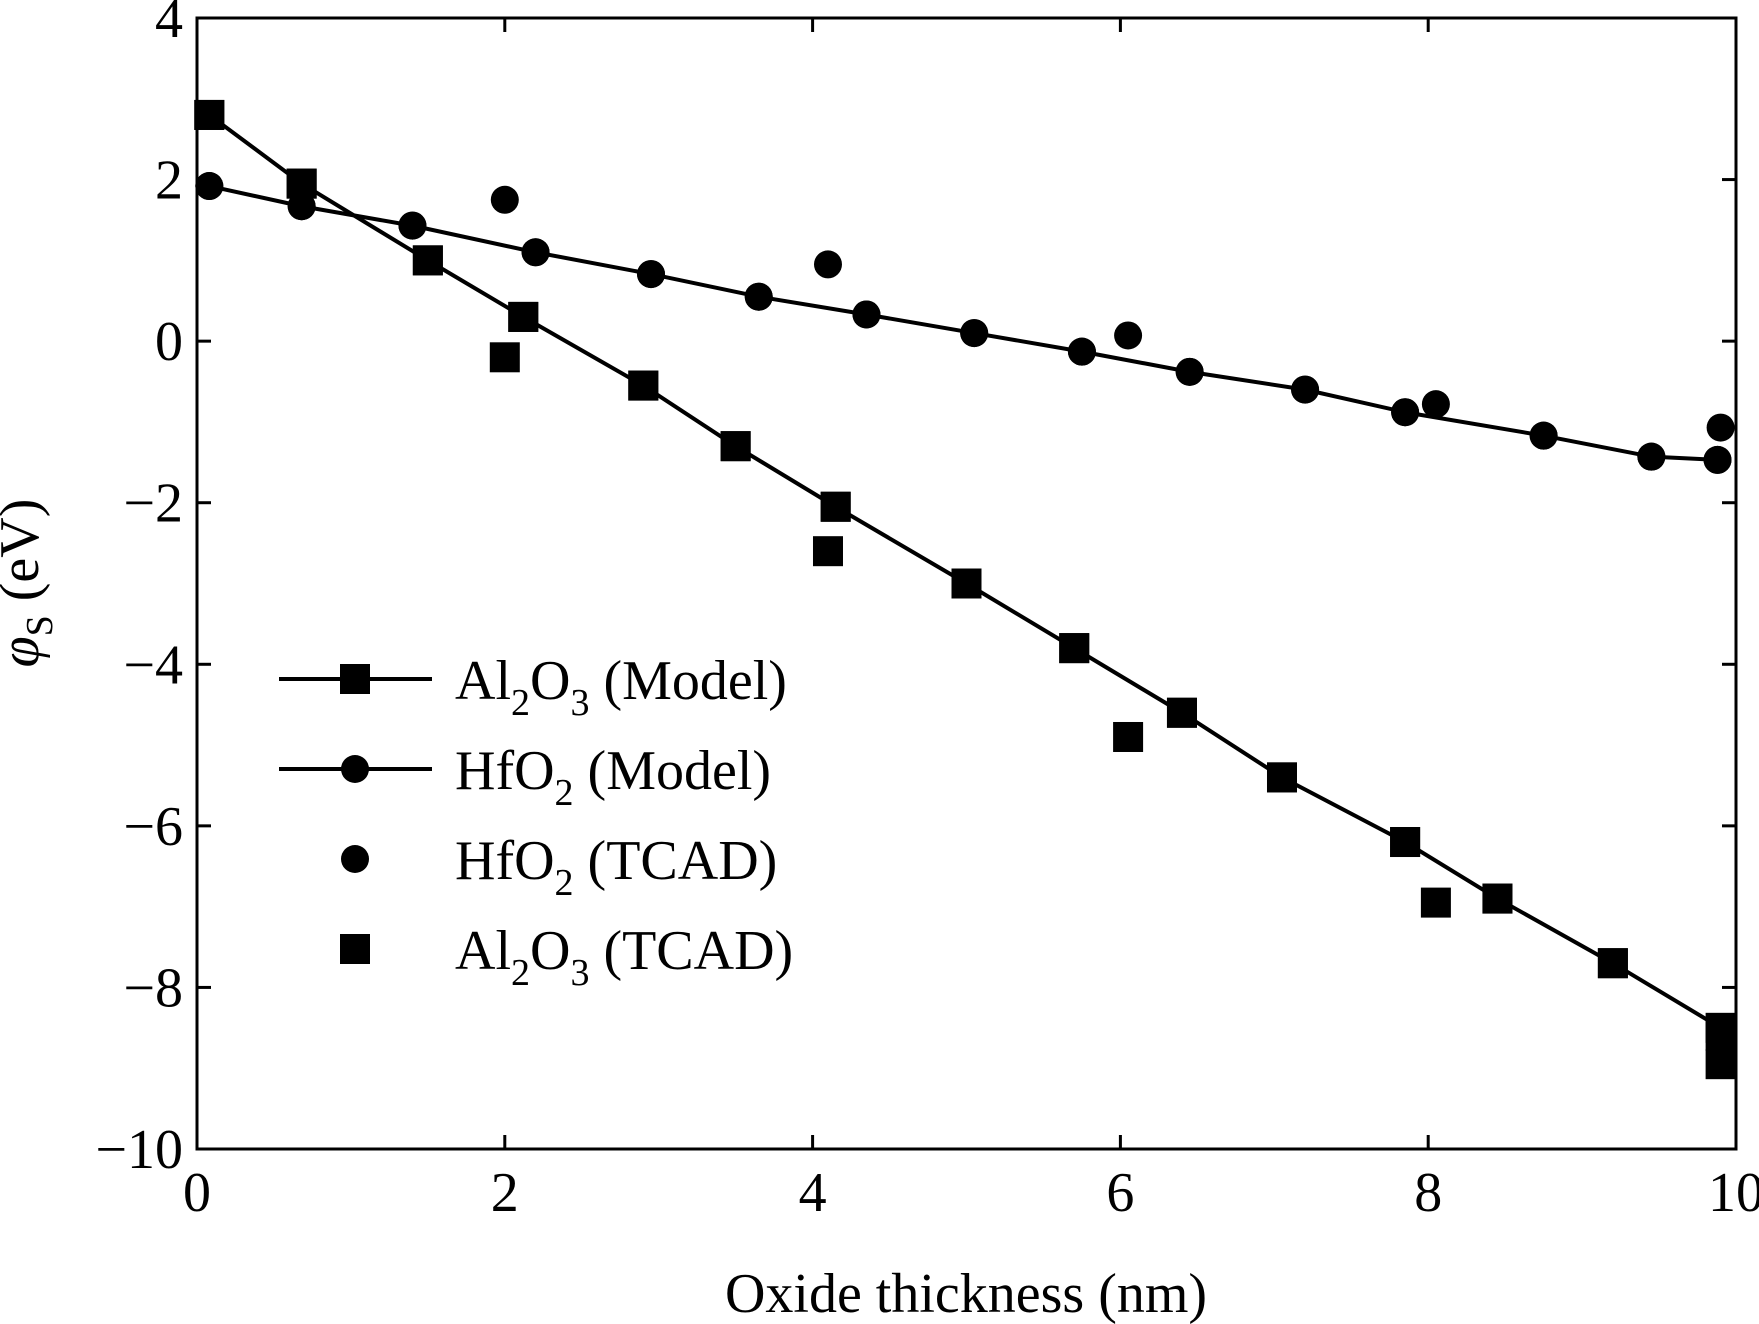  I want to click on x-axis-title: Oxide thickness (nm), so click(966, 1293).